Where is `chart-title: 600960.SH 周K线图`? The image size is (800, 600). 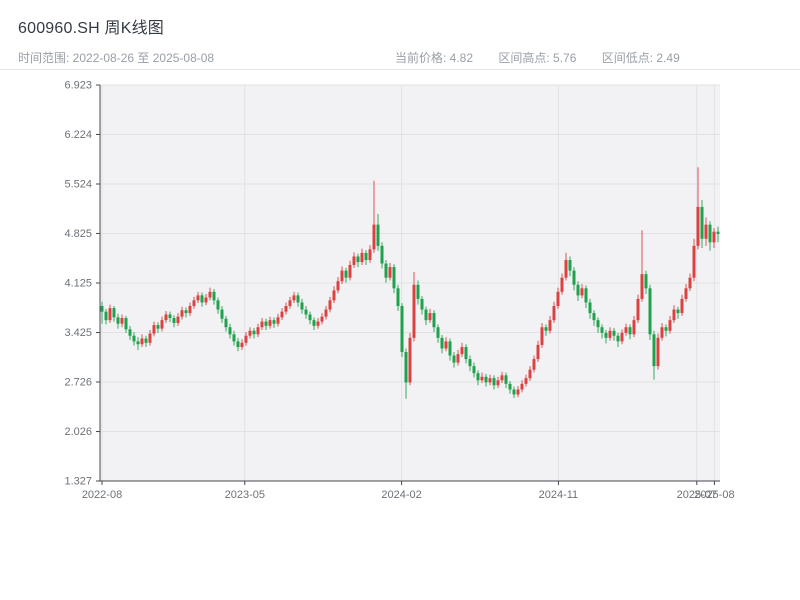
chart-title: 600960.SH 周K线图 is located at coordinates (91, 28).